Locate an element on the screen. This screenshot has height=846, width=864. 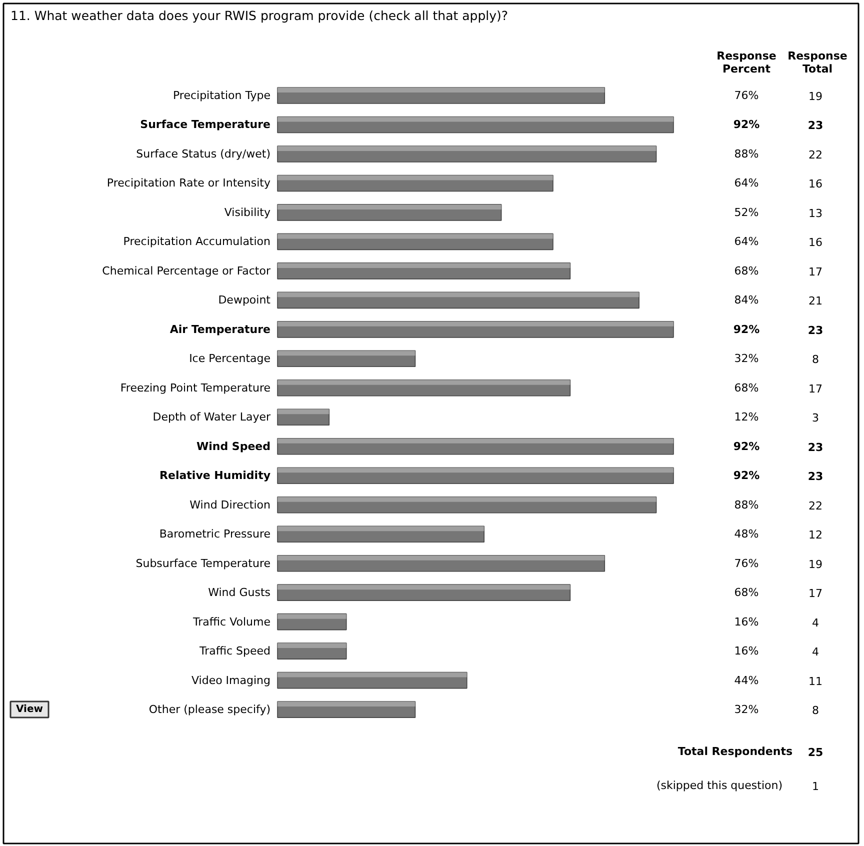
data-label: 84% is located at coordinates (746, 300).